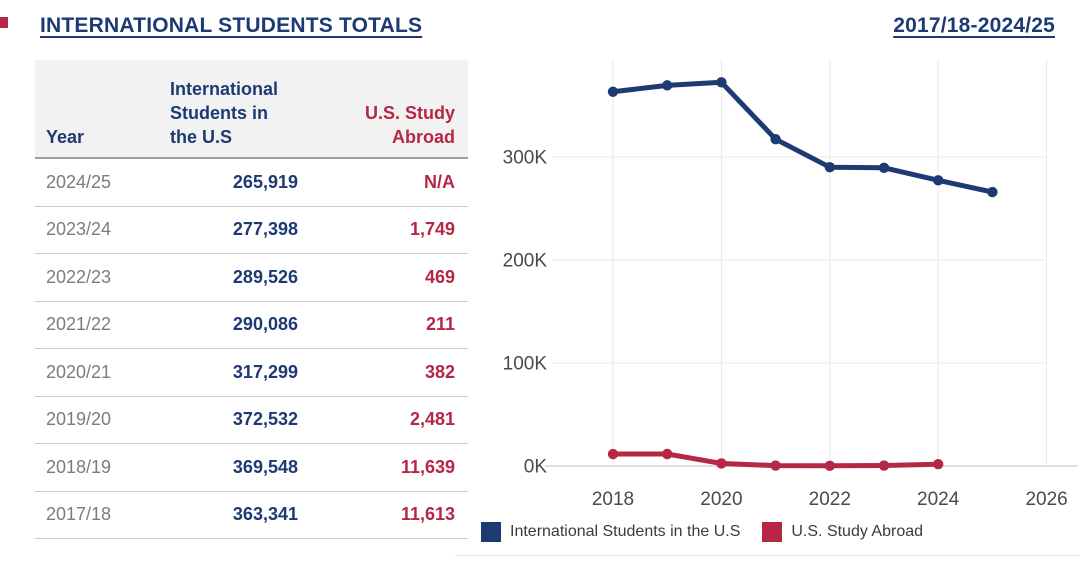 Image resolution: width=1080 pixels, height=564 pixels. I want to click on legend-item-study-abroad: U.S. Study Abroad, so click(842, 532).